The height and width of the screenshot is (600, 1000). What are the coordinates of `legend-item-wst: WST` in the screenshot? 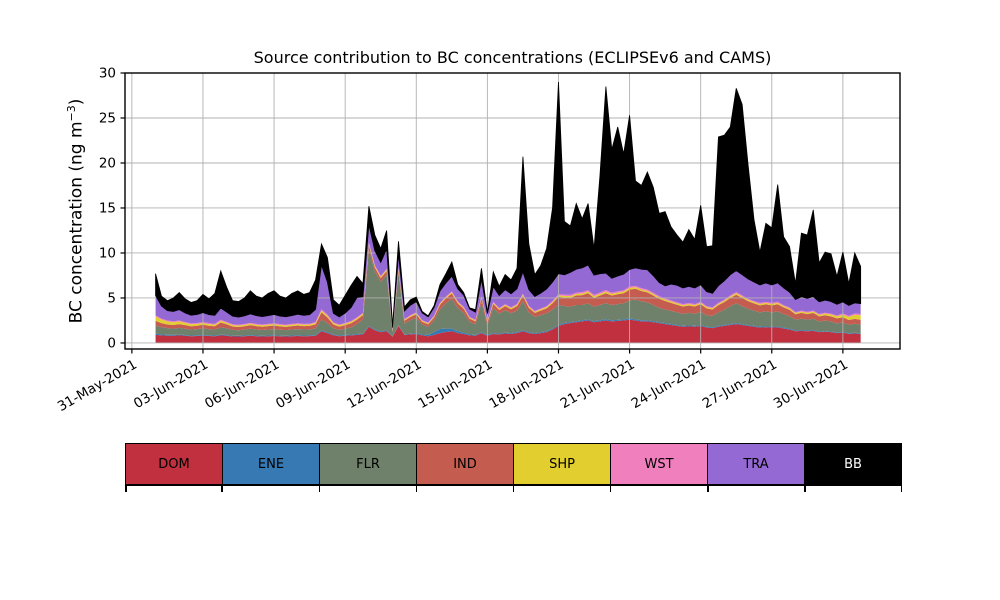 It's located at (659, 464).